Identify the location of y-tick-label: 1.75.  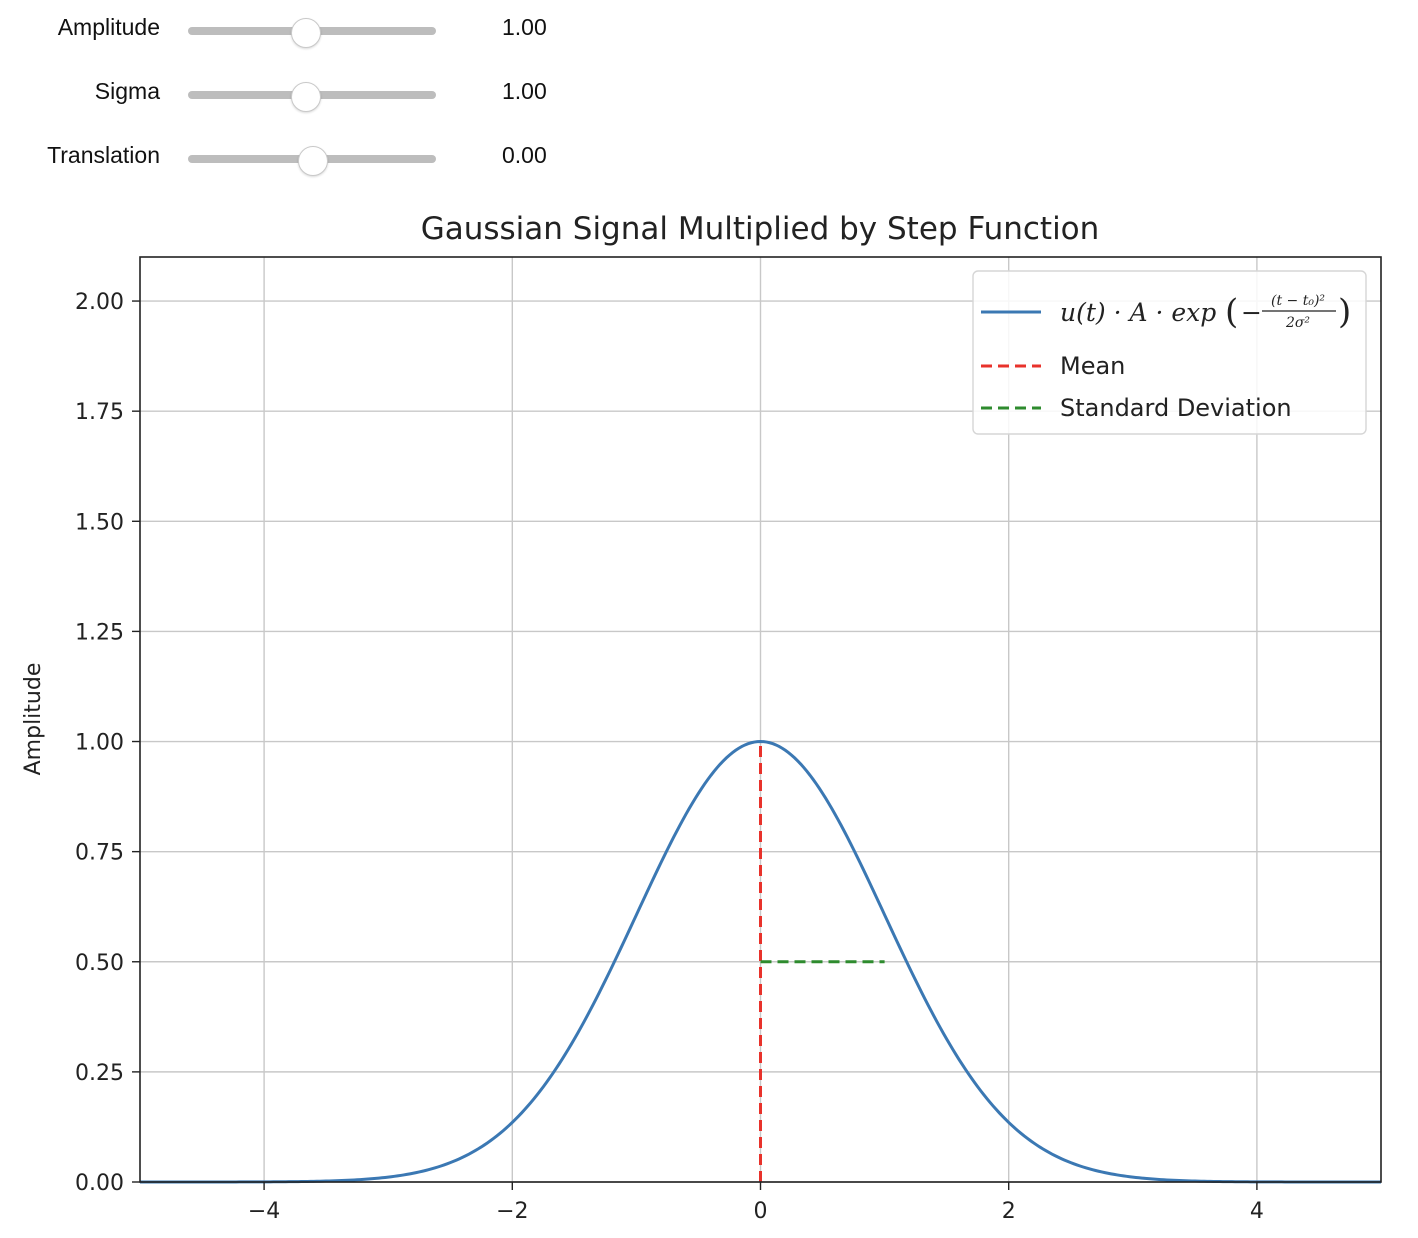
(99, 412).